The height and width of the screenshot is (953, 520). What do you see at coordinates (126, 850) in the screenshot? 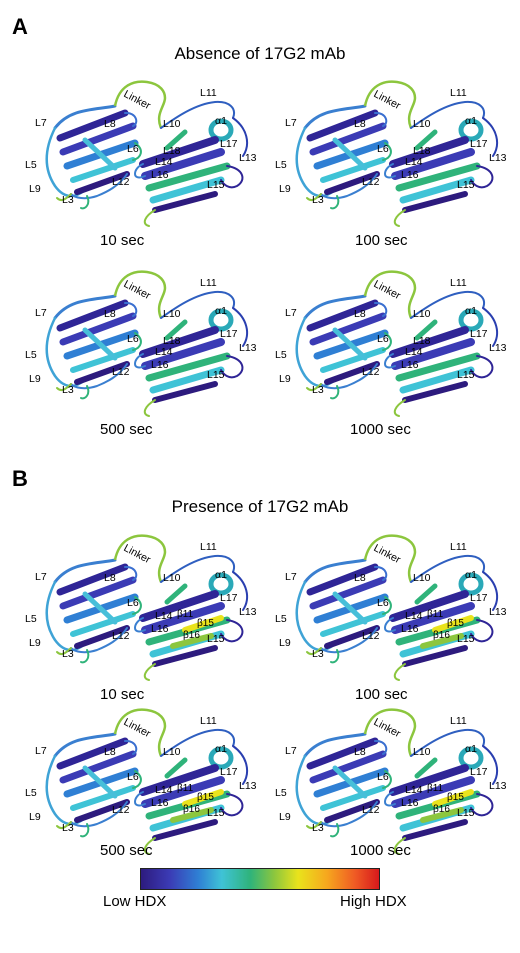
I see `timepoint-b-500s: 500 sec` at bounding box center [126, 850].